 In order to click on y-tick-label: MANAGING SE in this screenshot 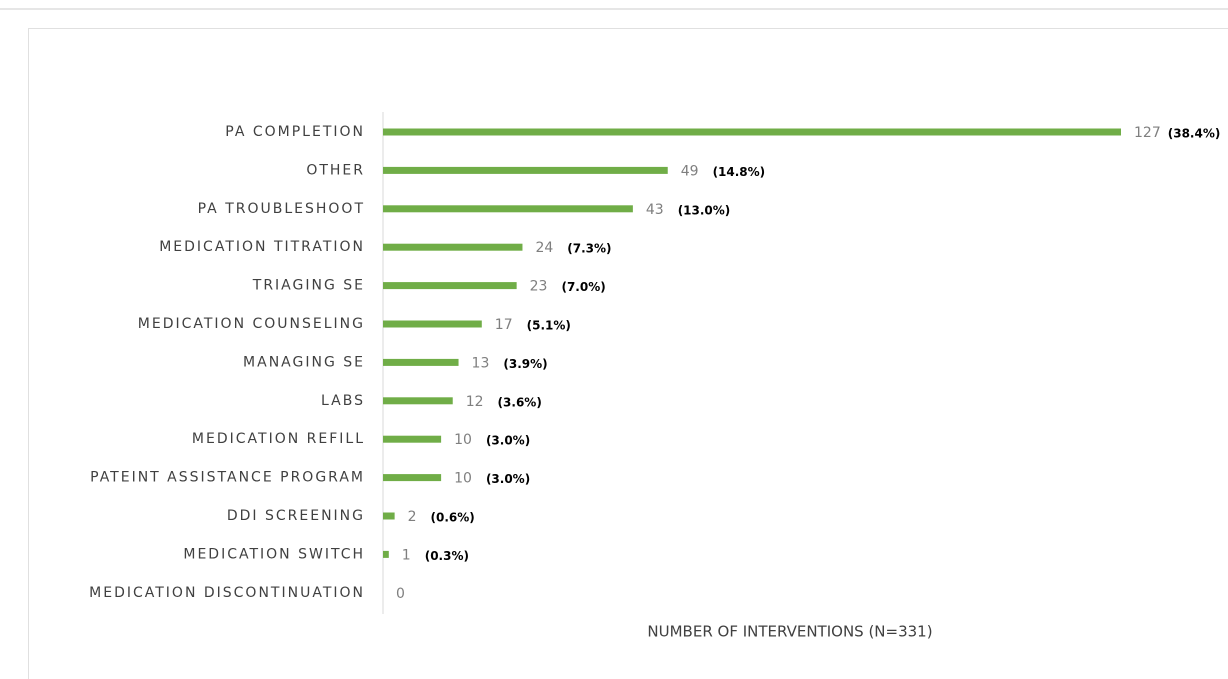, I will do `click(304, 362)`.